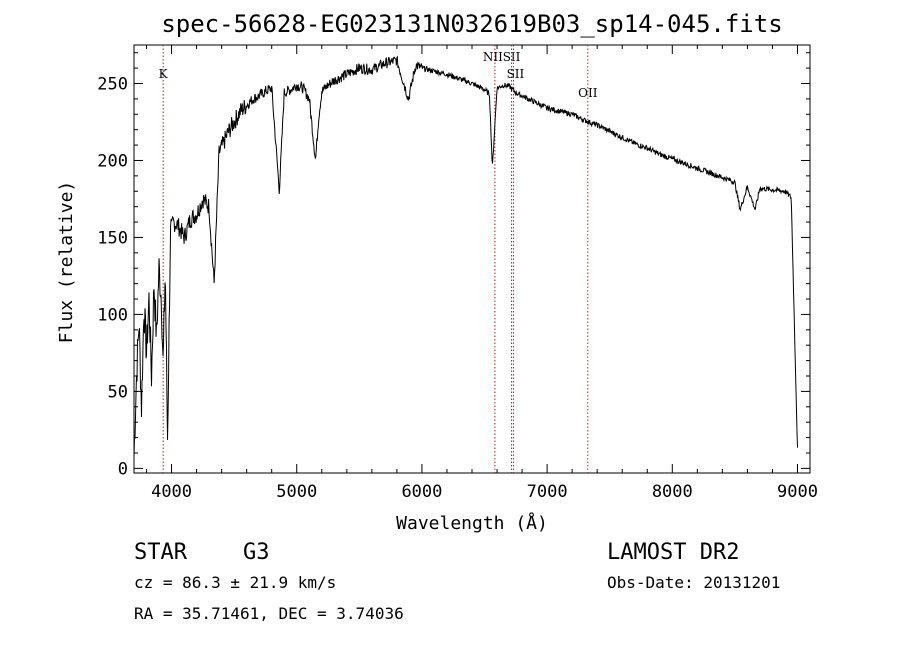 This screenshot has height=649, width=900. What do you see at coordinates (672, 492) in the screenshot?
I see `x-tick-label: 8000` at bounding box center [672, 492].